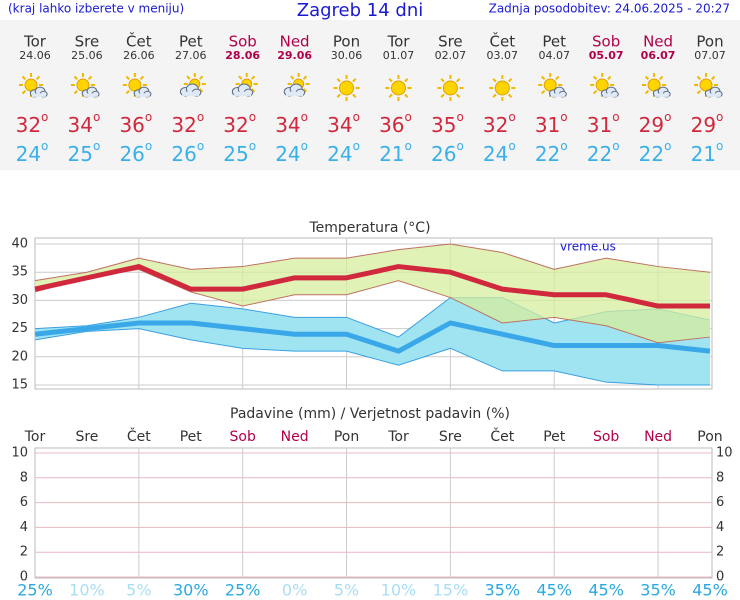 The height and width of the screenshot is (600, 740). Describe the element at coordinates (19, 244) in the screenshot. I see `y-tick-label: 40` at that location.